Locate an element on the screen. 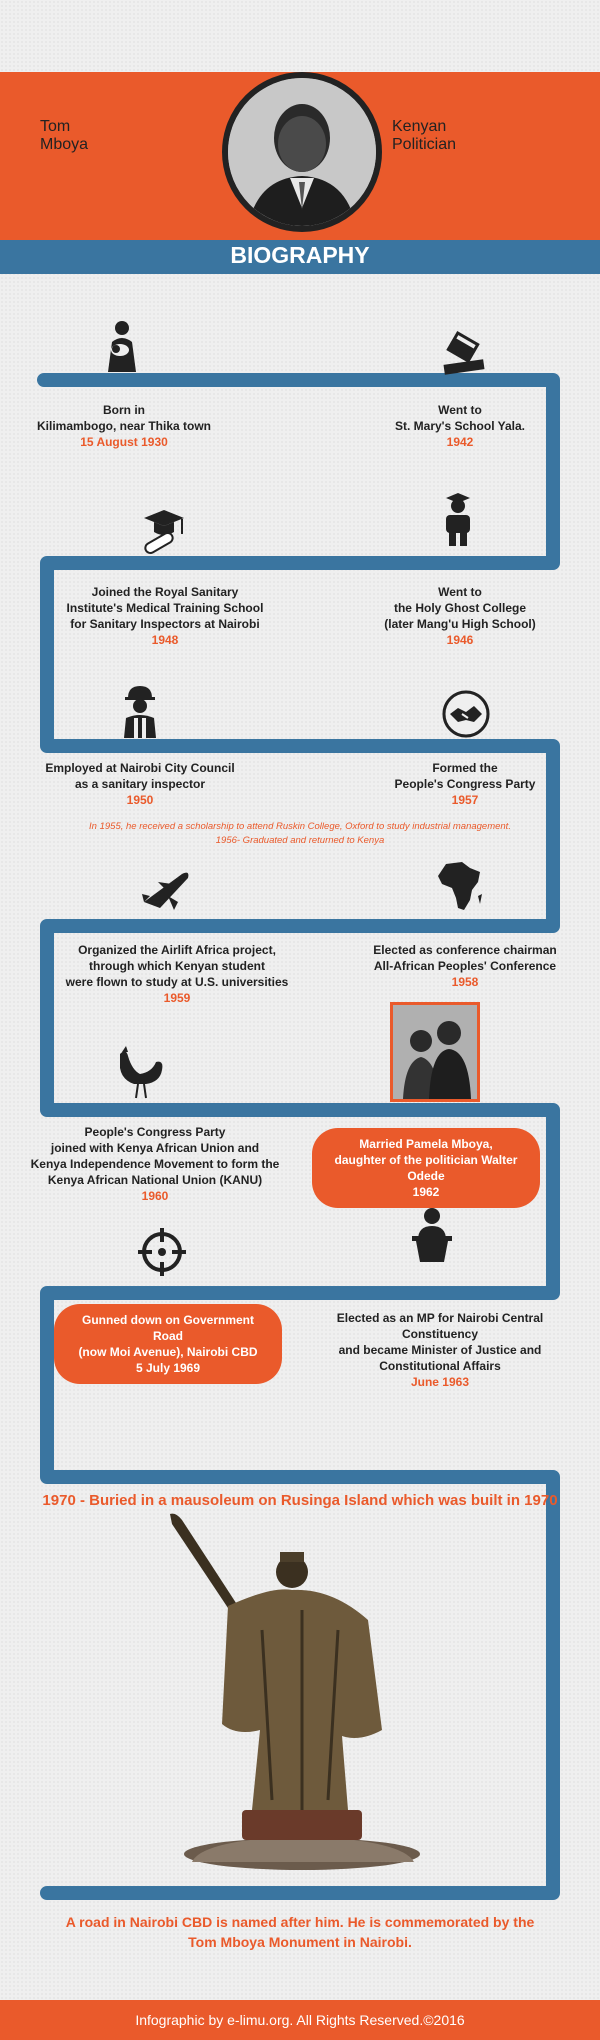 The height and width of the screenshot is (2040, 600). event-text: Gunned down on Government Road is located at coordinates (168, 1328).